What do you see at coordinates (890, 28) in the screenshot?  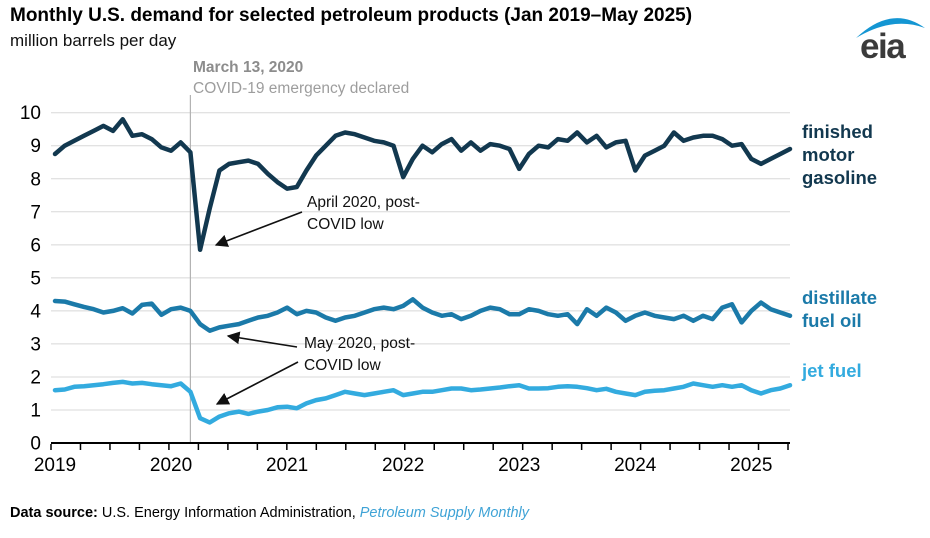 I see `logo-swoosh-icon` at bounding box center [890, 28].